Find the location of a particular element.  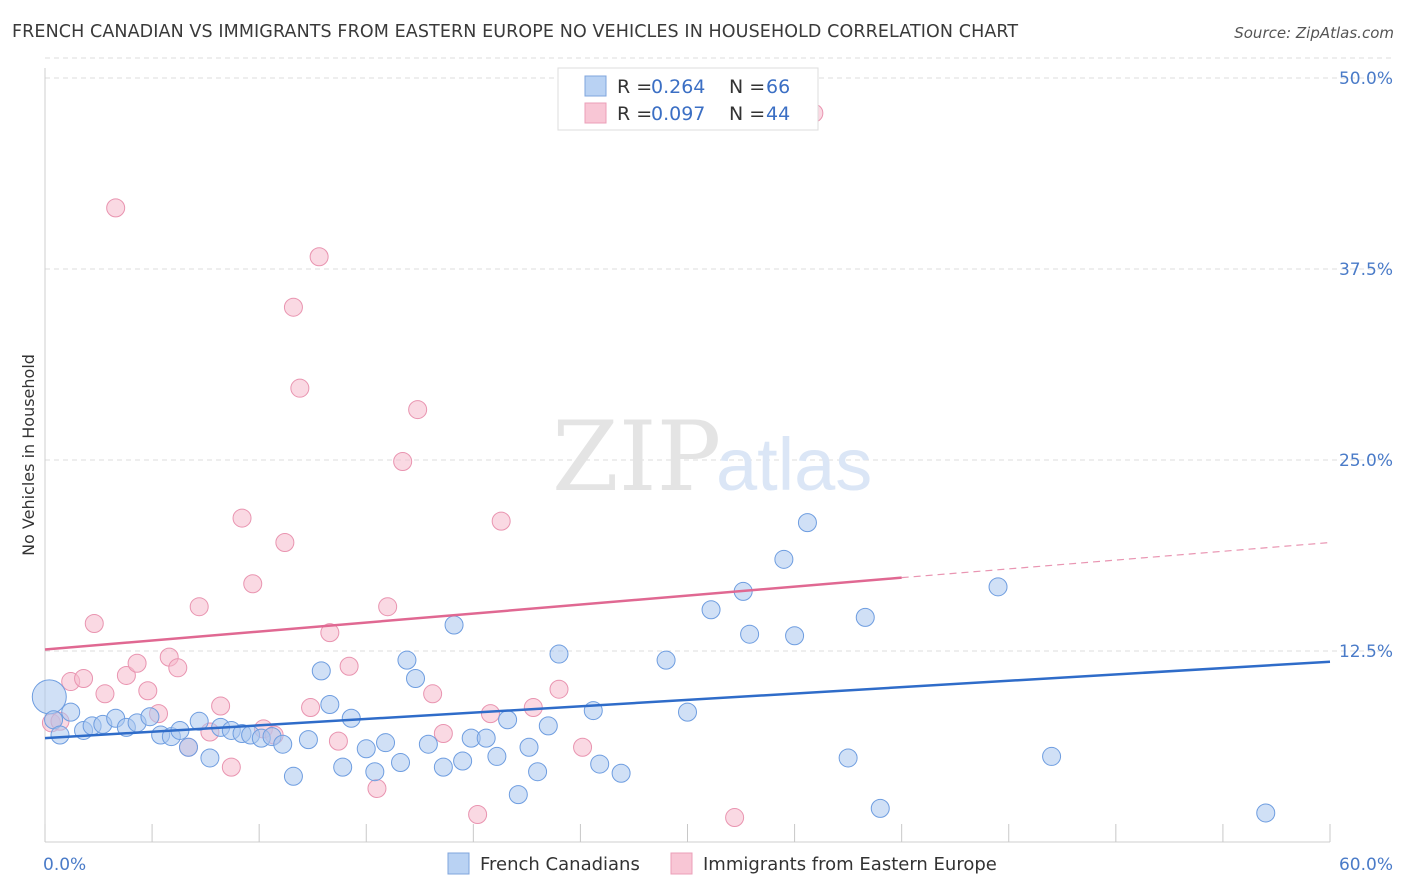

legend-n-value-1: 66 is located at coordinates (778, 87).